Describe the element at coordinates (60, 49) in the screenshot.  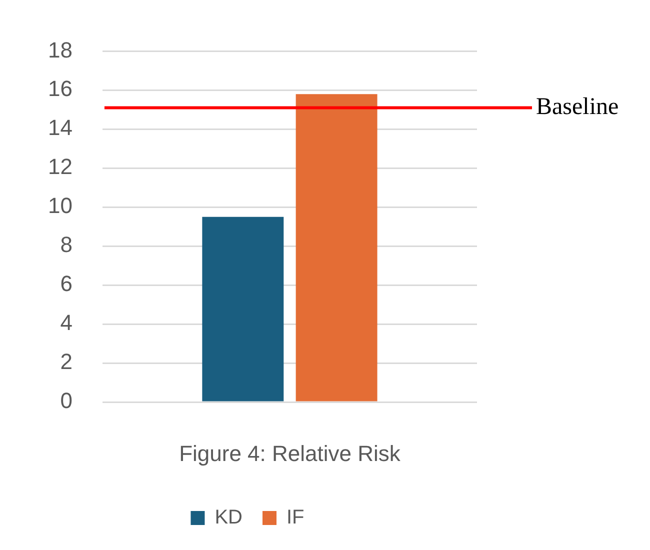
I see `y-tick-label: 18` at that location.